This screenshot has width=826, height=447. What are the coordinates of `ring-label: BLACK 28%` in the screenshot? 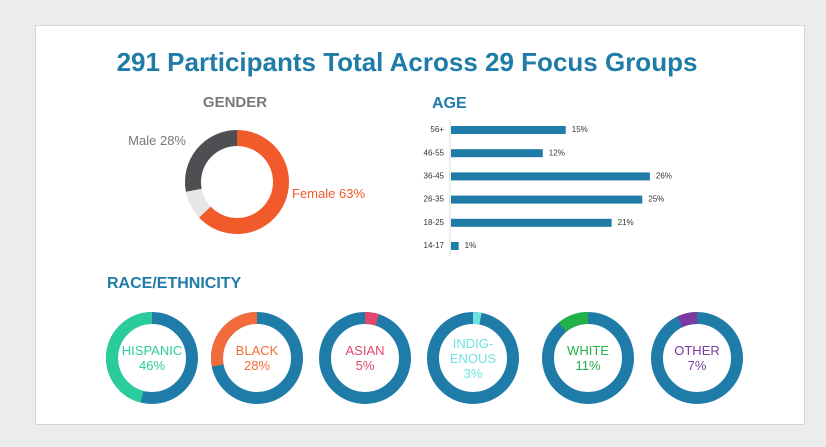 It's located at (257, 358).